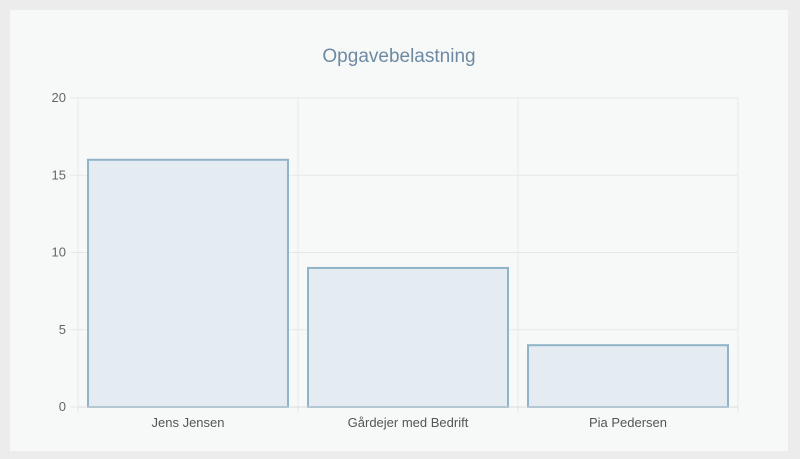 The image size is (800, 459). What do you see at coordinates (62, 406) in the screenshot?
I see `y-tick-label: 0` at bounding box center [62, 406].